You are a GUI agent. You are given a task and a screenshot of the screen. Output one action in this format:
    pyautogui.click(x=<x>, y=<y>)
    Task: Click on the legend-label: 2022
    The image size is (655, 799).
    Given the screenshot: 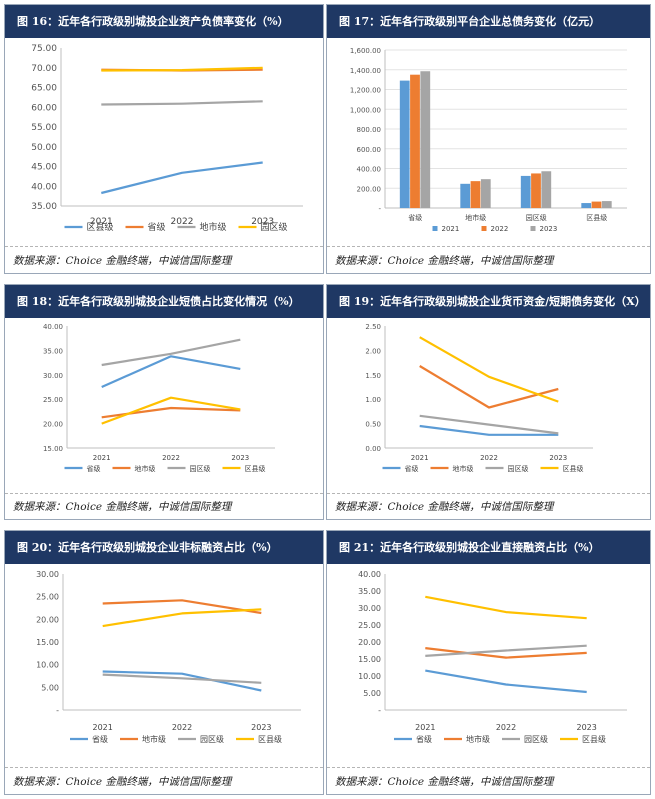 What is the action you would take?
    pyautogui.click(x=500, y=229)
    